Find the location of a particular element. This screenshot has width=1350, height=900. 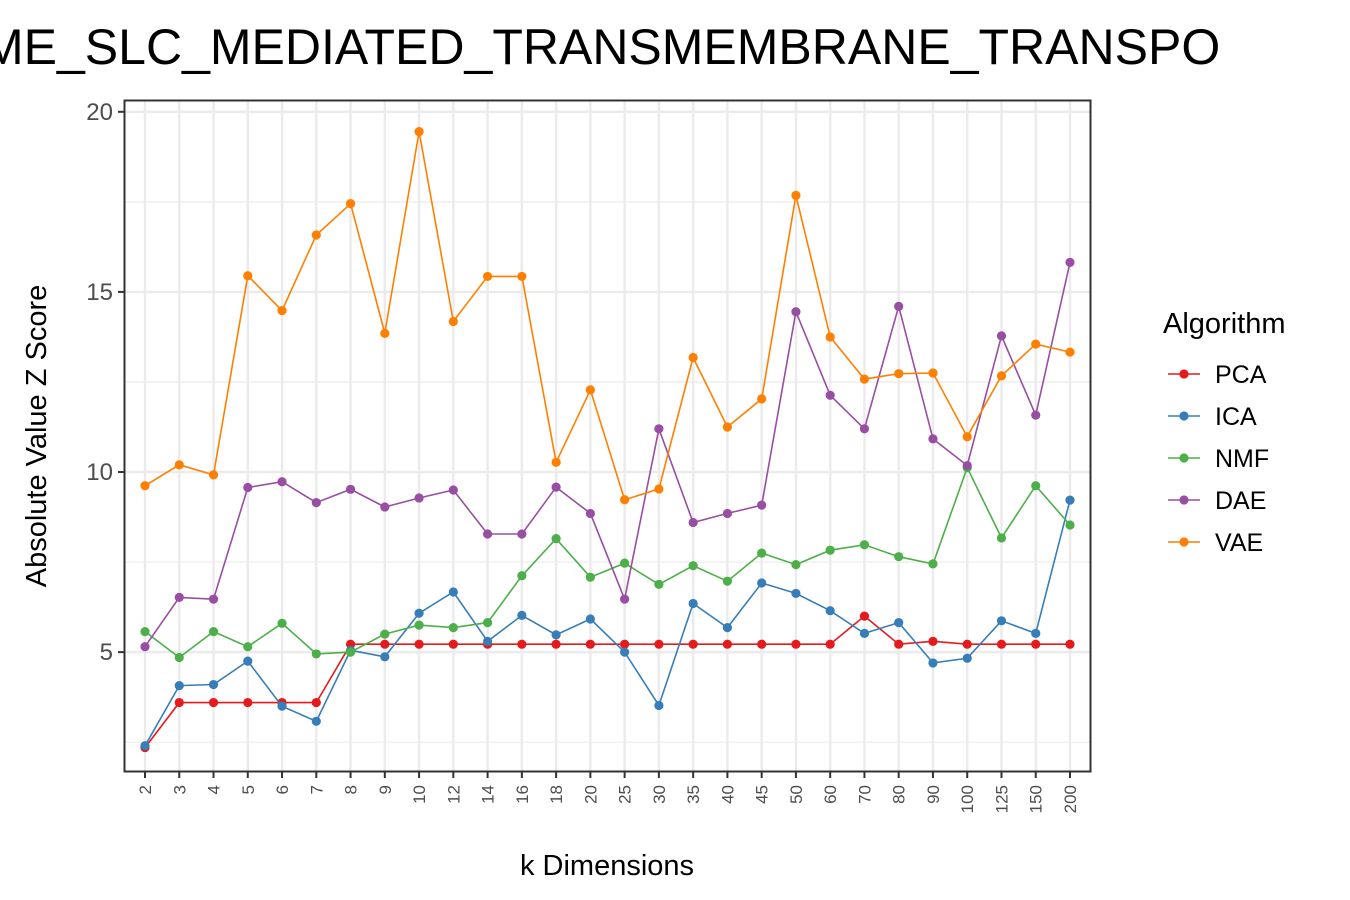

legend-label-pca: PCA is located at coordinates (1241, 375).